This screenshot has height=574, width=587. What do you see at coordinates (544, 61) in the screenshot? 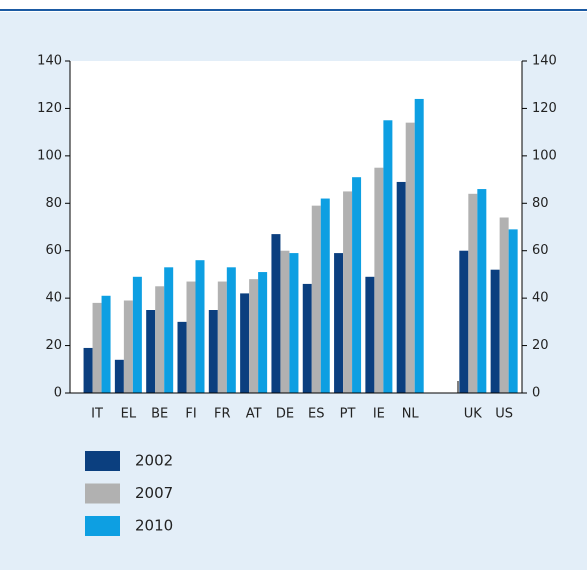
I see `y2-tick-label: 140` at bounding box center [544, 61].